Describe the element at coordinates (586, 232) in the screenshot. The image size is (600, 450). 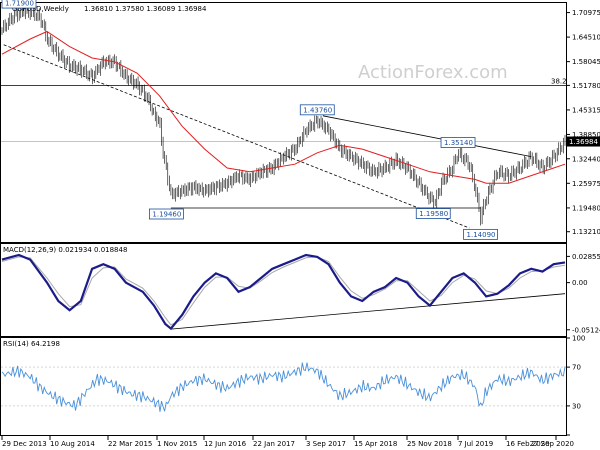
I see `y-tick-label: 1.13210` at that location.